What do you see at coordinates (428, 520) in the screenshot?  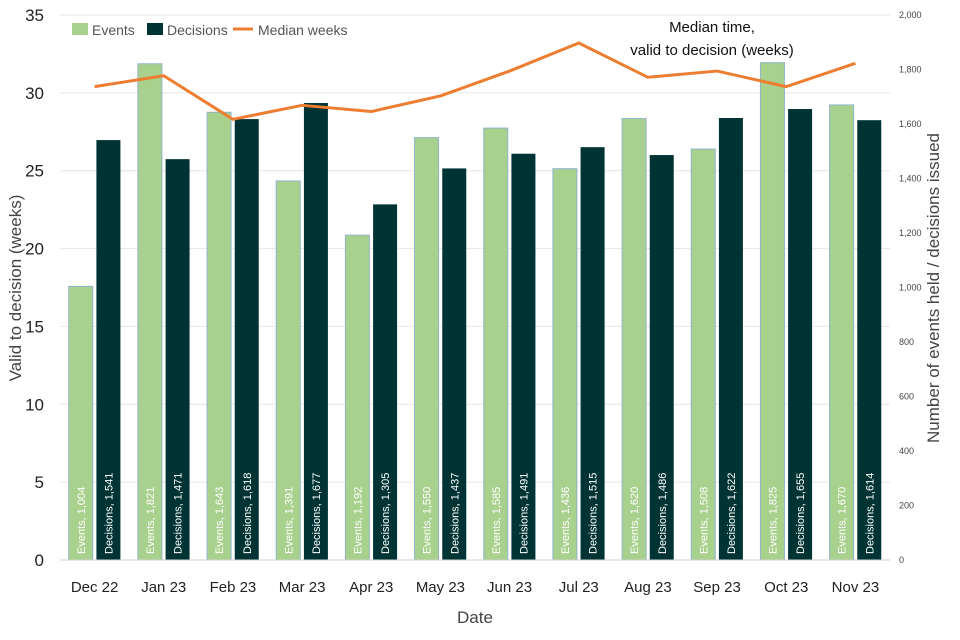 I see `data-label-events: Events, 1,550` at bounding box center [428, 520].